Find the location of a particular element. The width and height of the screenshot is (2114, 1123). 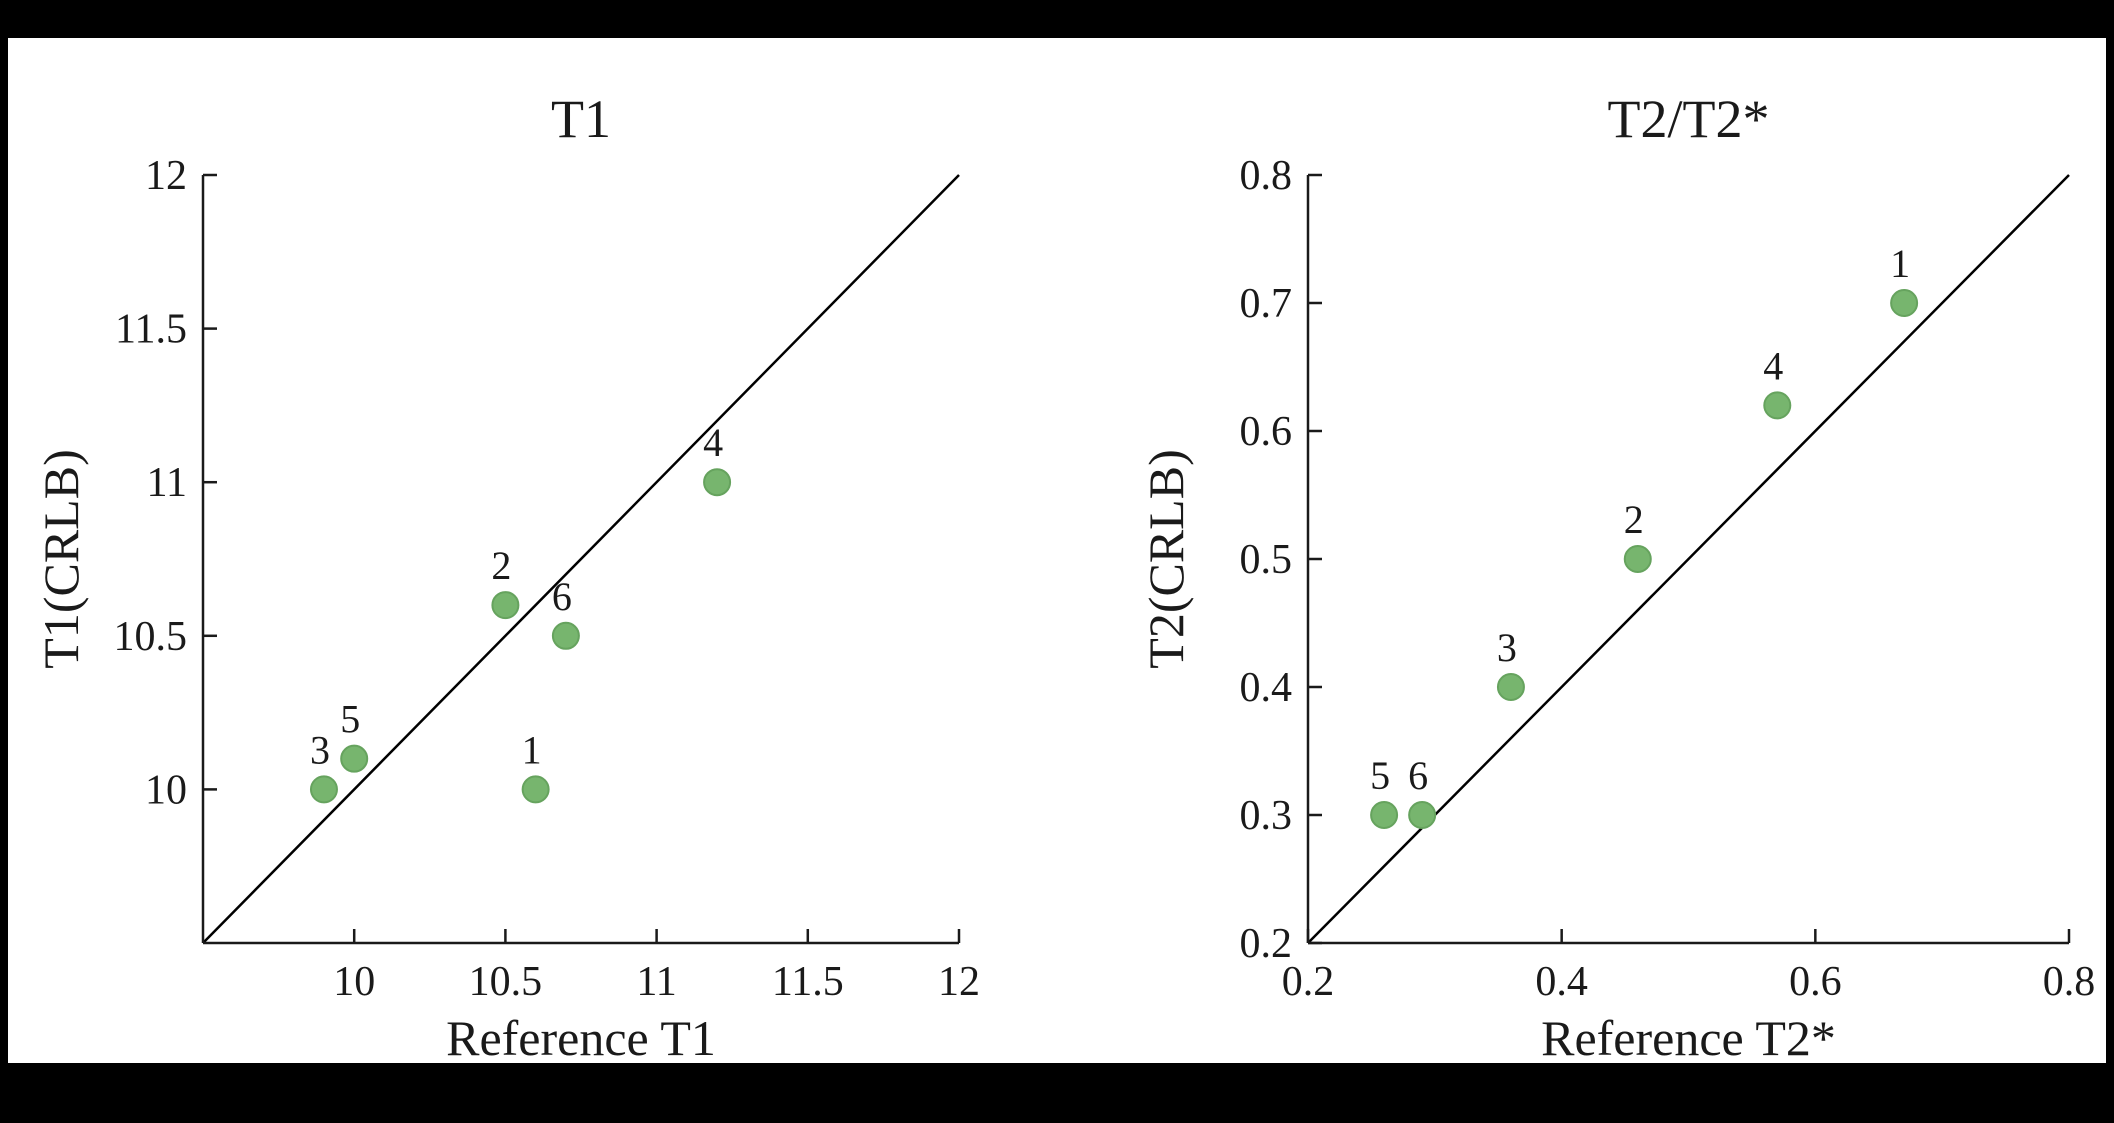

chart-title: T1 is located at coordinates (581, 119).